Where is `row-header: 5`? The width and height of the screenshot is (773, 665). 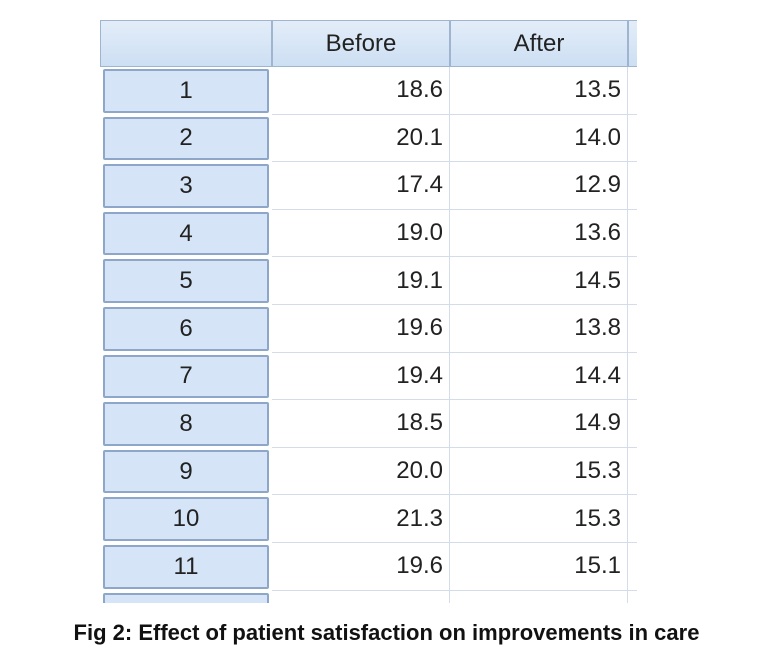 row-header: 5 is located at coordinates (186, 281).